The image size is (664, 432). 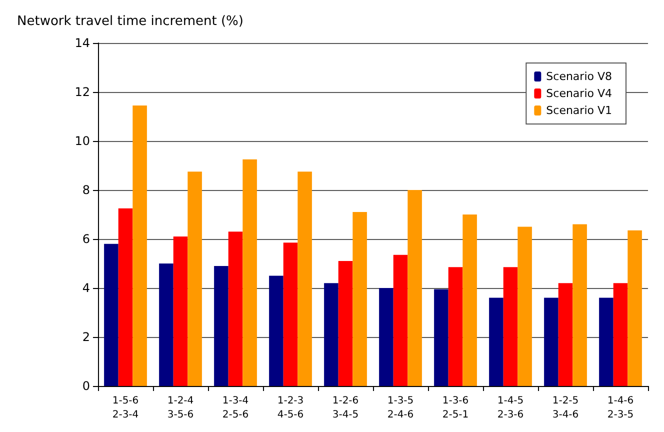 I want to click on legend-label: Scenario V4, so click(x=579, y=93).